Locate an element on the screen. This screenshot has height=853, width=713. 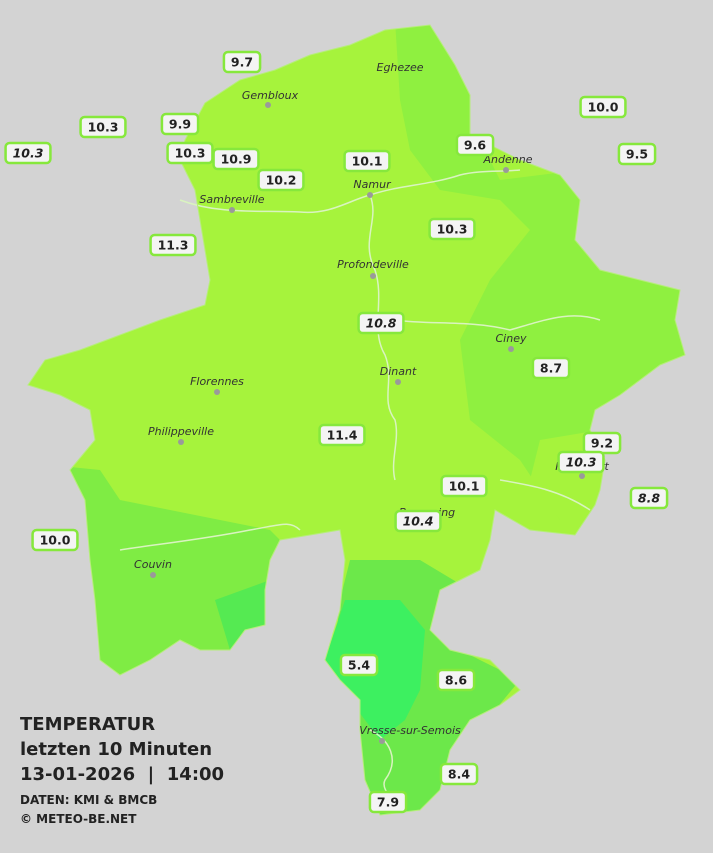
station-value: 9.9 is located at coordinates (180, 124).